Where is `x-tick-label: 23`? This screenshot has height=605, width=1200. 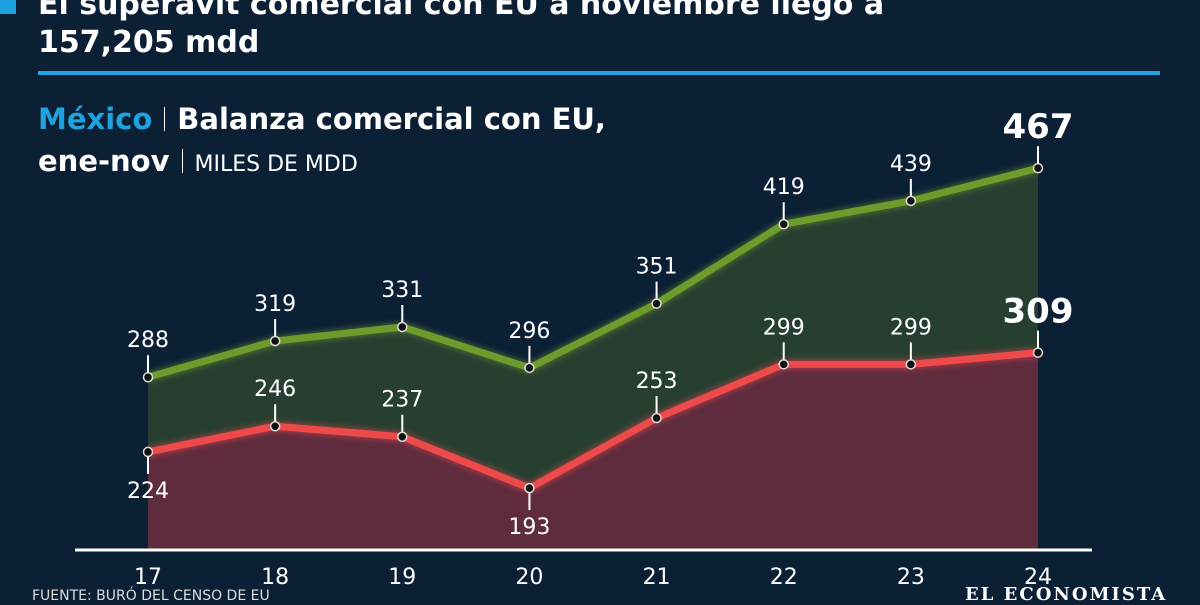 x-tick-label: 23 is located at coordinates (911, 577).